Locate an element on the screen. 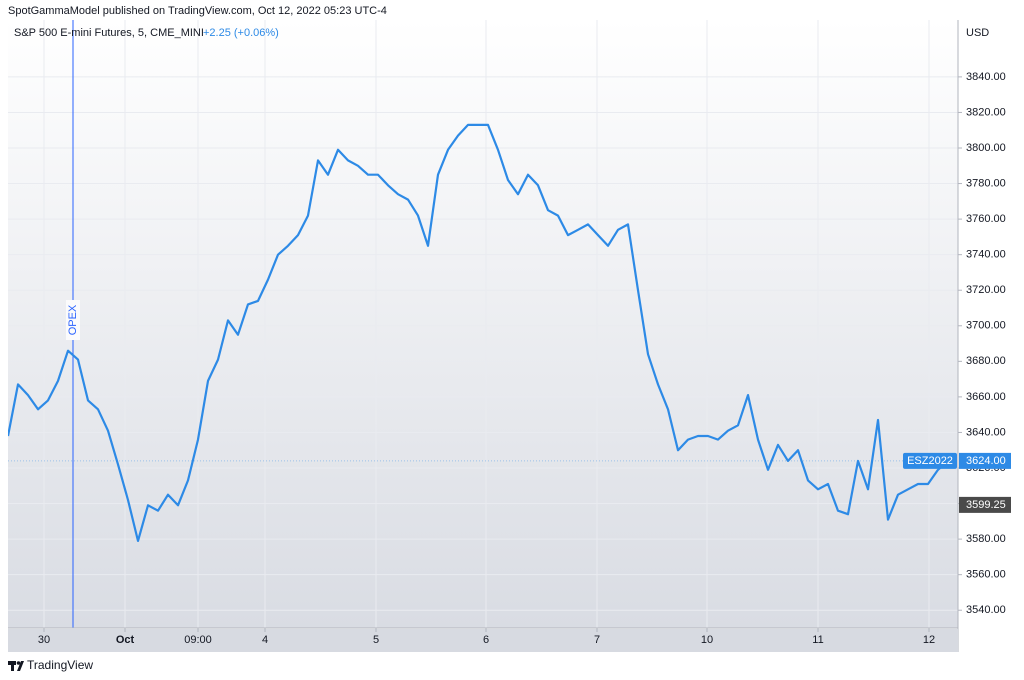 Image resolution: width=1024 pixels, height=680 pixels. x-tick-label: 10 is located at coordinates (707, 640).